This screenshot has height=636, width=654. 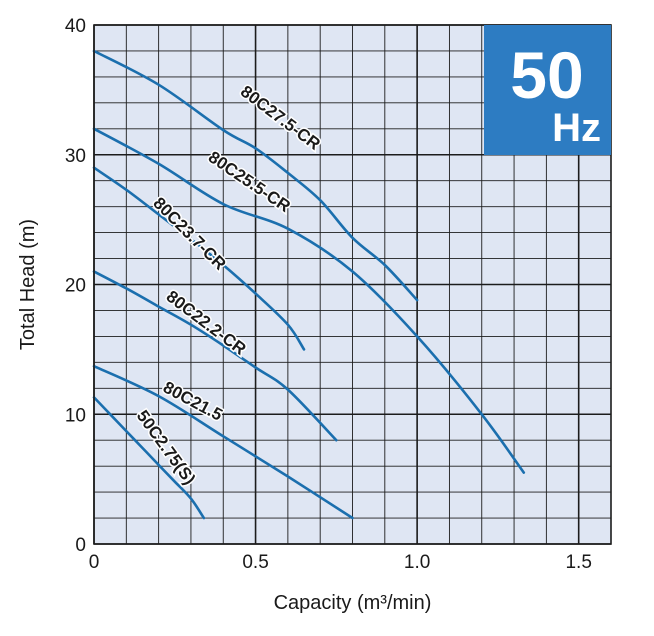 I want to click on curve-80c23-7-cr, so click(x=199, y=258).